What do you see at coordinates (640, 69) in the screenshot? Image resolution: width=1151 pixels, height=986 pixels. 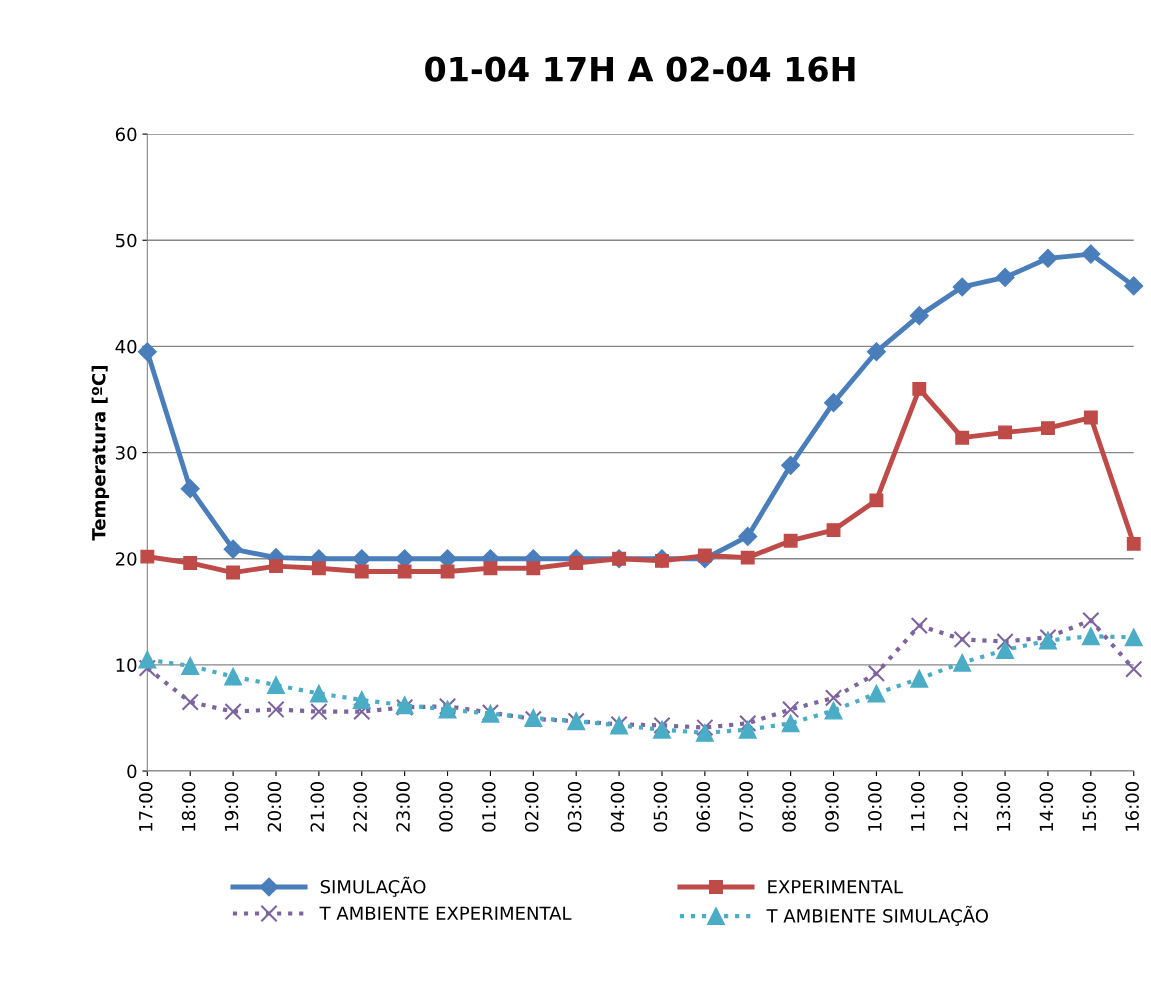 I see `chart-title: 01-04 17H A 02-04 16H` at bounding box center [640, 69].